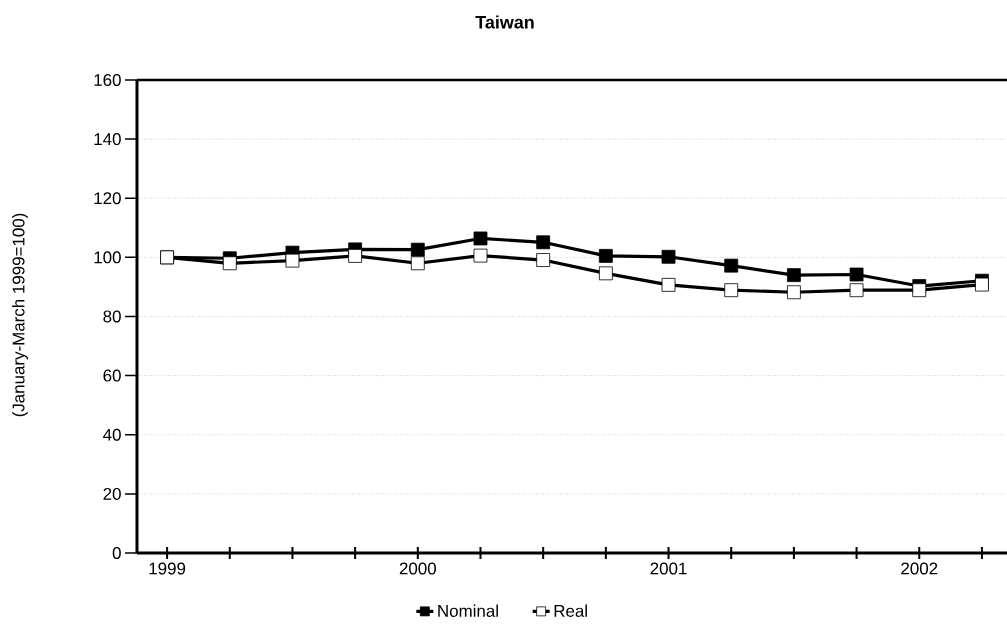 This screenshot has width=1007, height=640. Describe the element at coordinates (919, 568) in the screenshot. I see `x-tick-label: 2002` at that location.